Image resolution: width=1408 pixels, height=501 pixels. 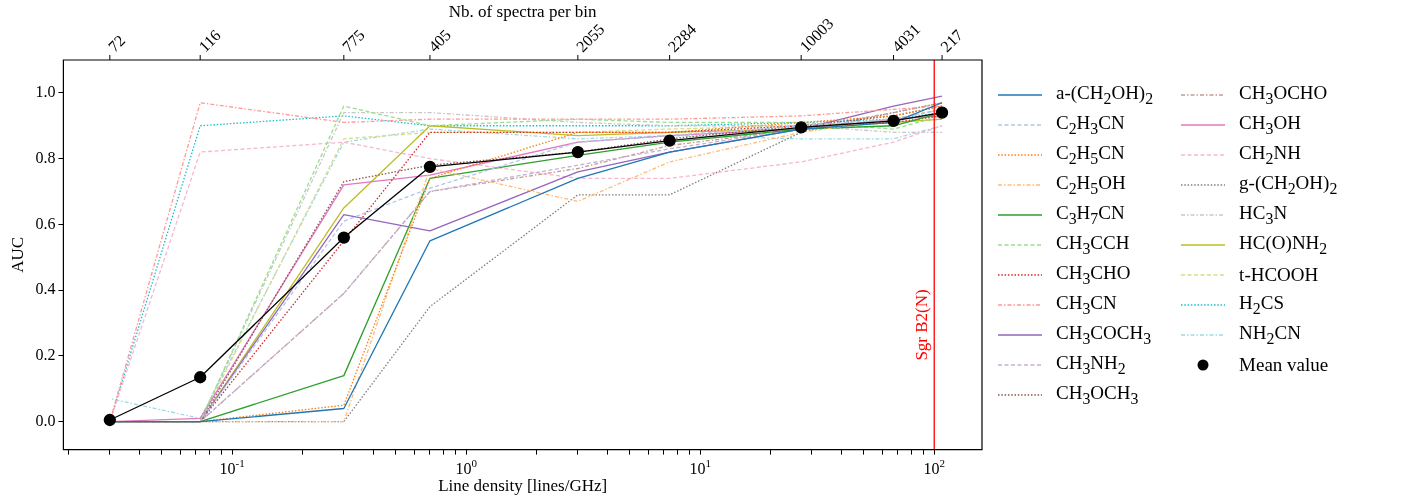 I want to click on y-tick-label: 0.6, so click(x=45, y=223).